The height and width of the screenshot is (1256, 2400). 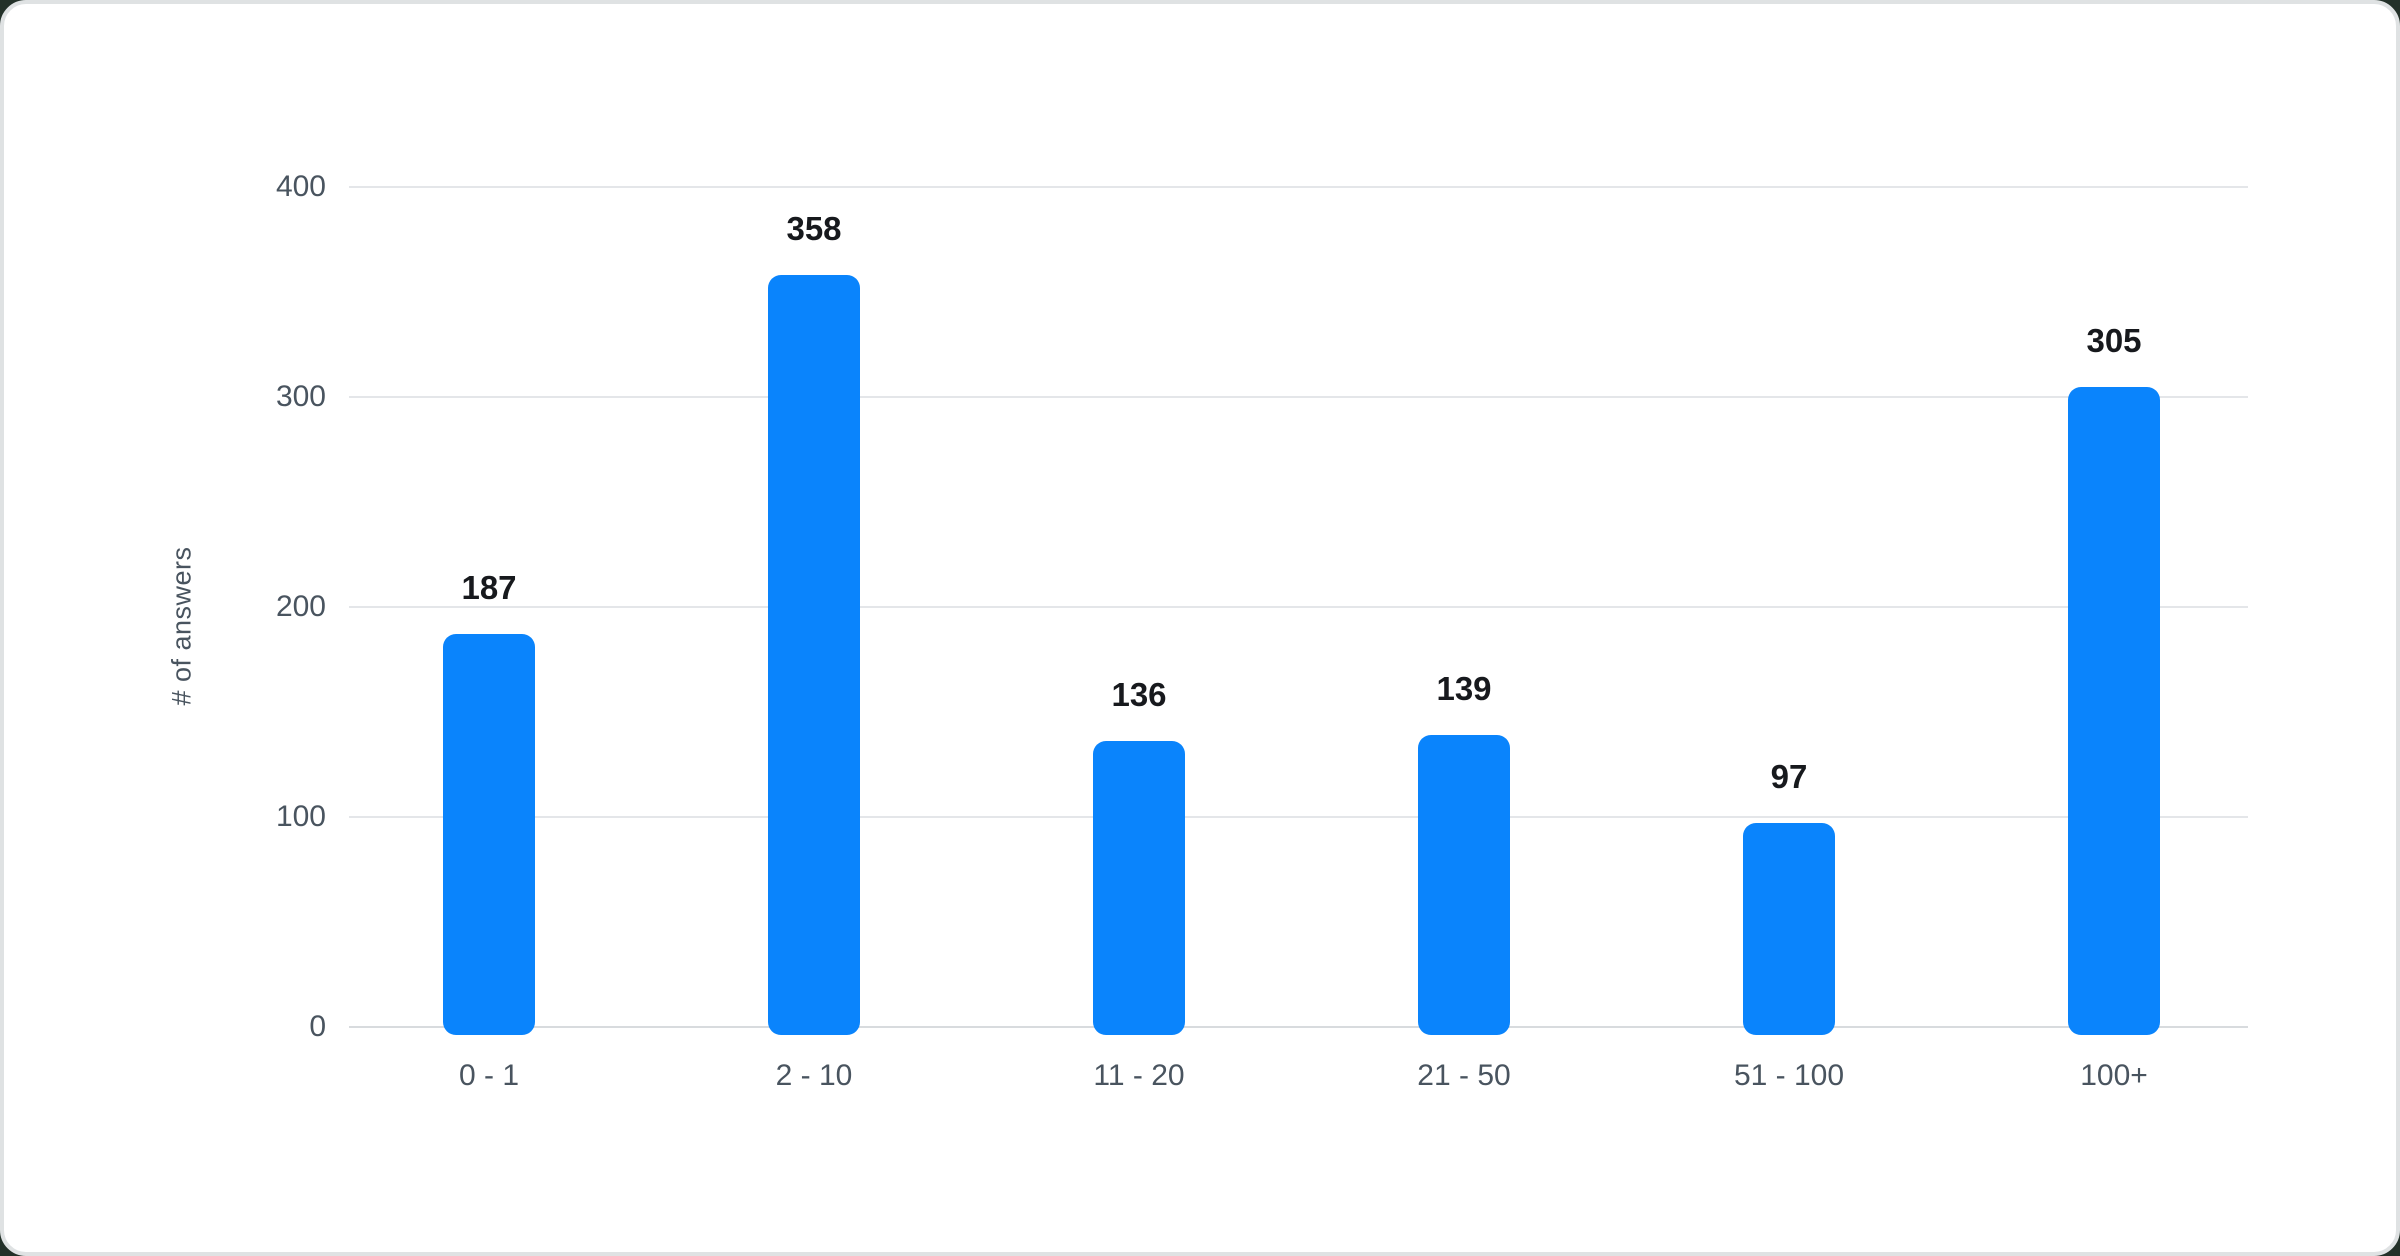 I want to click on bar-value-label: 187, so click(x=489, y=588).